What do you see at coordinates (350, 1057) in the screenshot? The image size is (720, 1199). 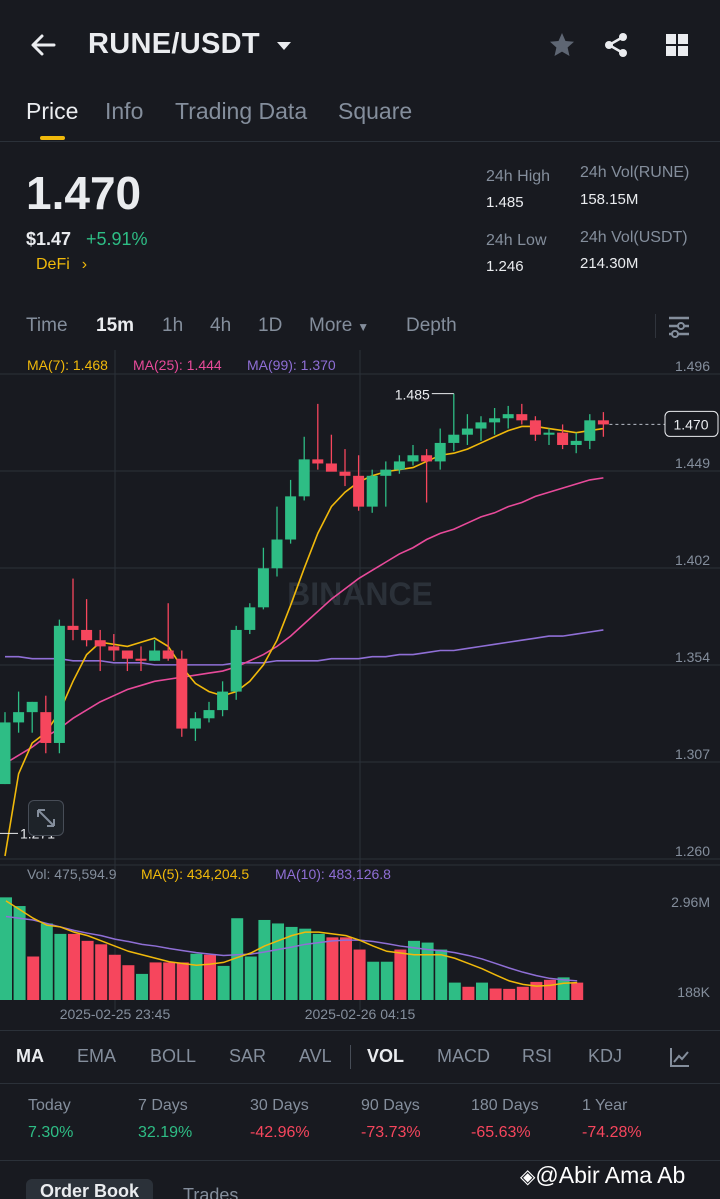 I see `divider` at bounding box center [350, 1057].